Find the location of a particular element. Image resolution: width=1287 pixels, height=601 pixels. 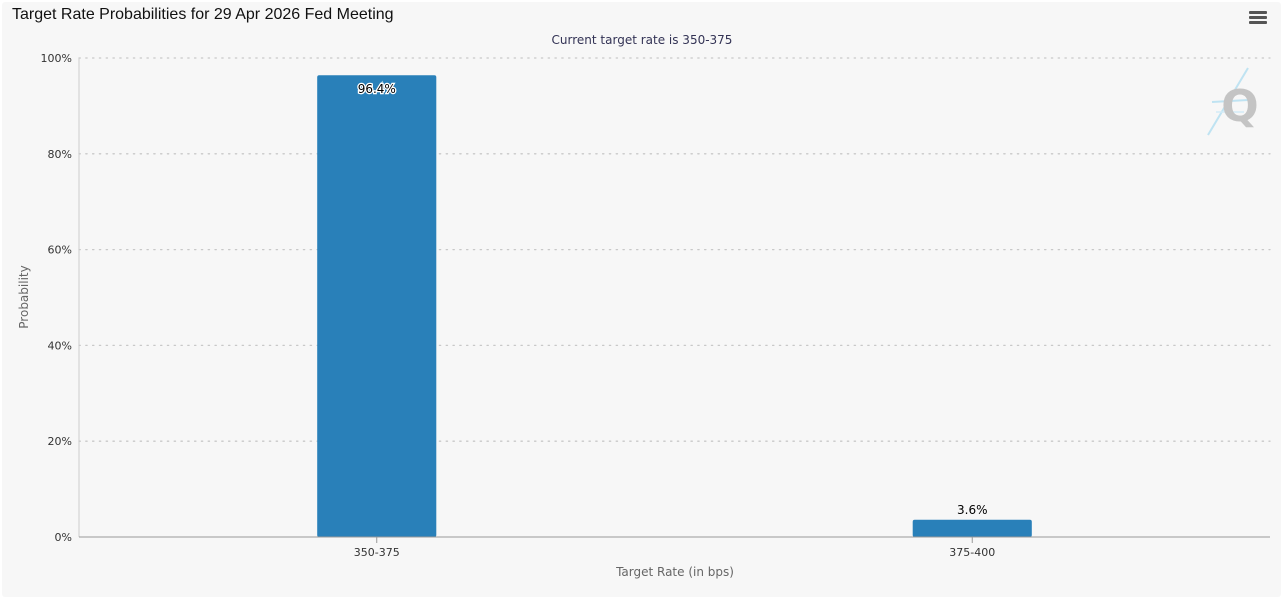

y-tick-label: 80% is located at coordinates (60, 154).